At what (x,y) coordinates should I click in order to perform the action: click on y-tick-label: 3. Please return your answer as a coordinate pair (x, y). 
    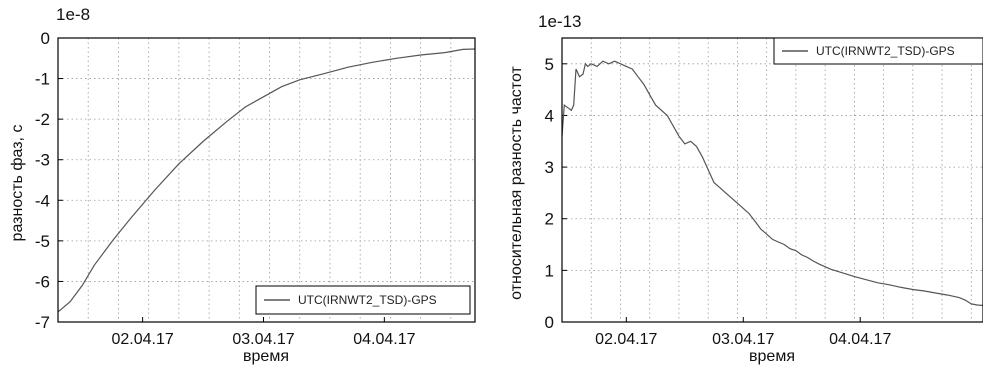
    Looking at the image, I should click on (549, 167).